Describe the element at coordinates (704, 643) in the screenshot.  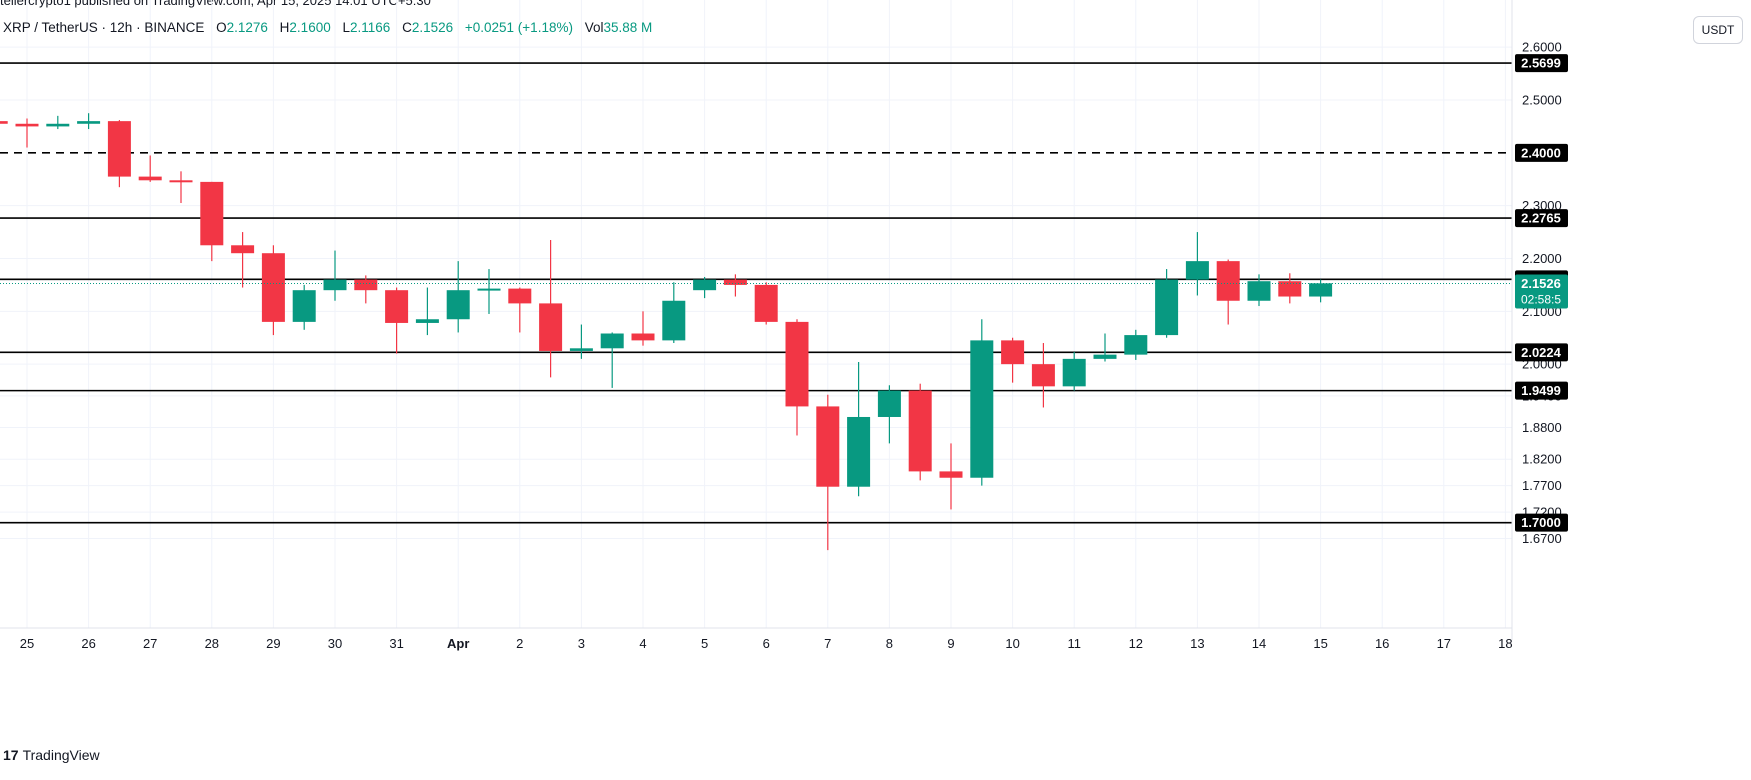
I see `x-tick-label: 5` at that location.